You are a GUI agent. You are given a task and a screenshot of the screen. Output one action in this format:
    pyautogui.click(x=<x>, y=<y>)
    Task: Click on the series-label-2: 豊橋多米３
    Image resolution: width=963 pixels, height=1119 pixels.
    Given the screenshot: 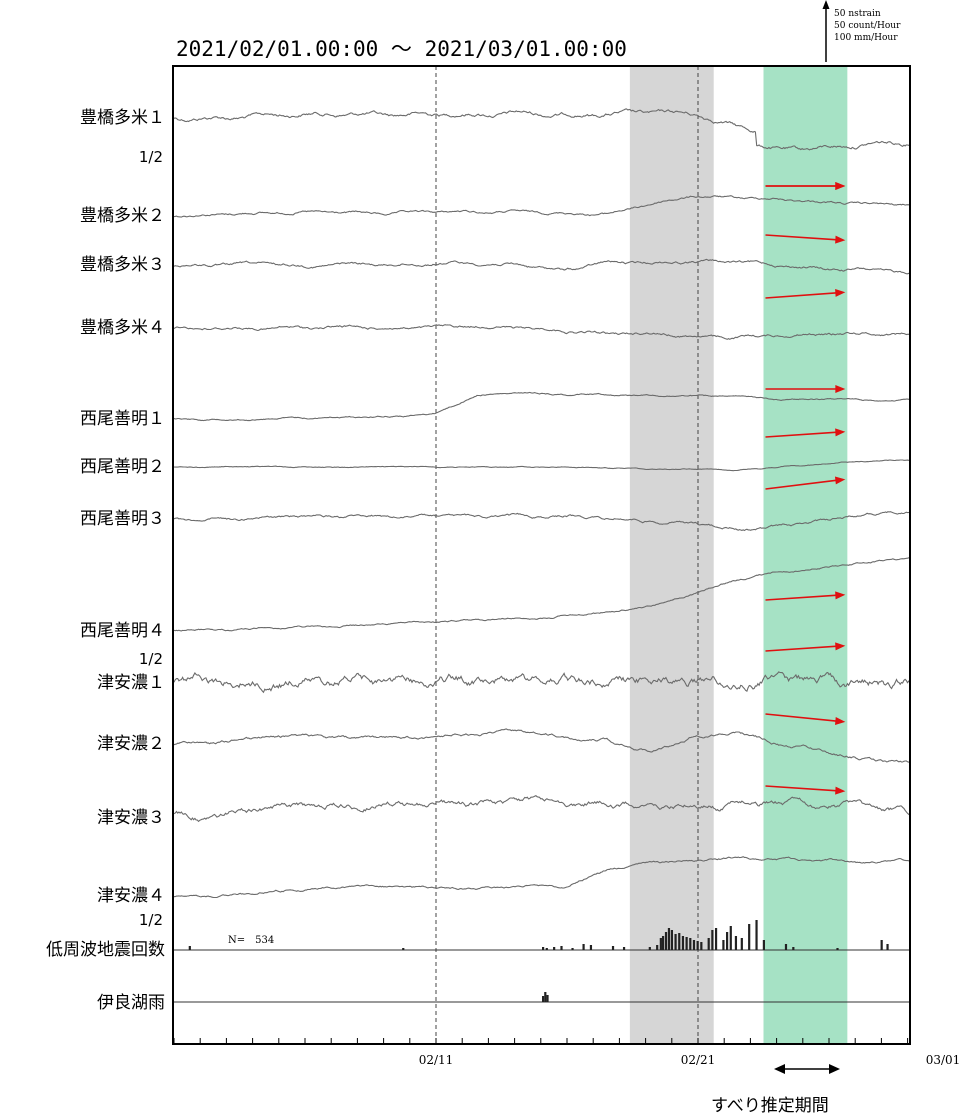 What is the action you would take?
    pyautogui.click(x=122, y=265)
    